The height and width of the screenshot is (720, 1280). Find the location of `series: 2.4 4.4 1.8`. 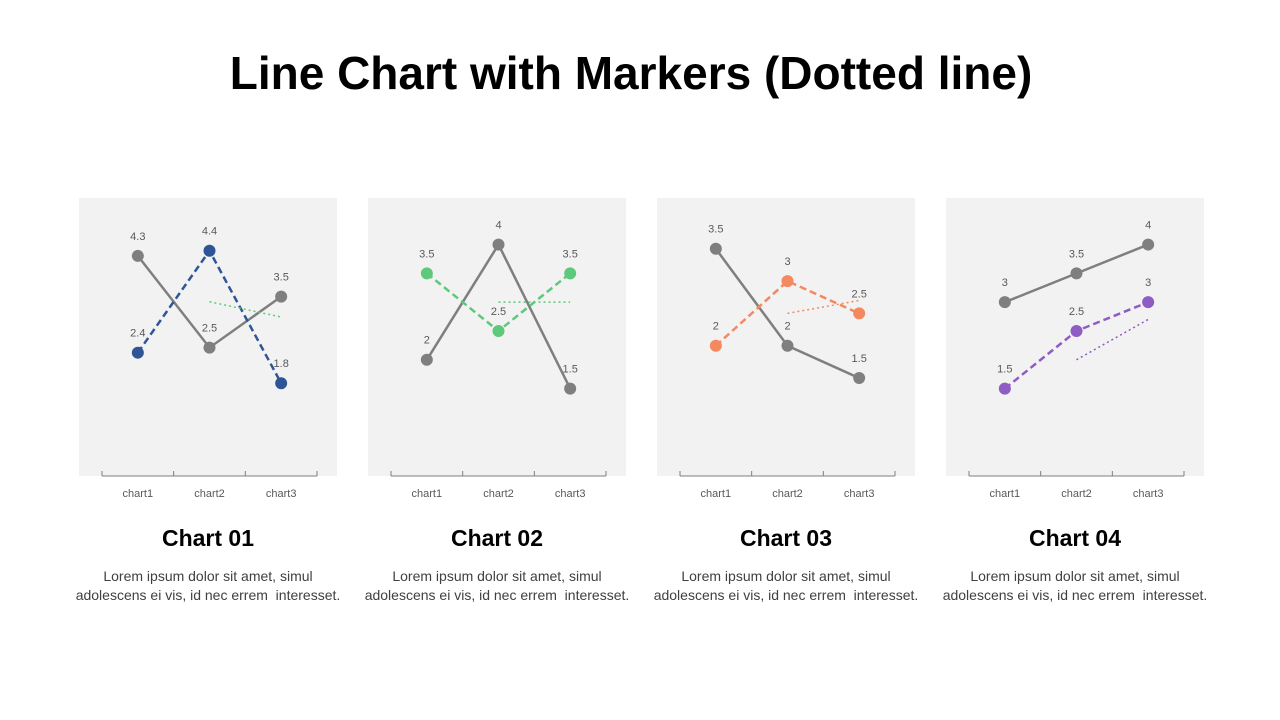

series: 2.4 4.4 1.8 is located at coordinates (209, 308).